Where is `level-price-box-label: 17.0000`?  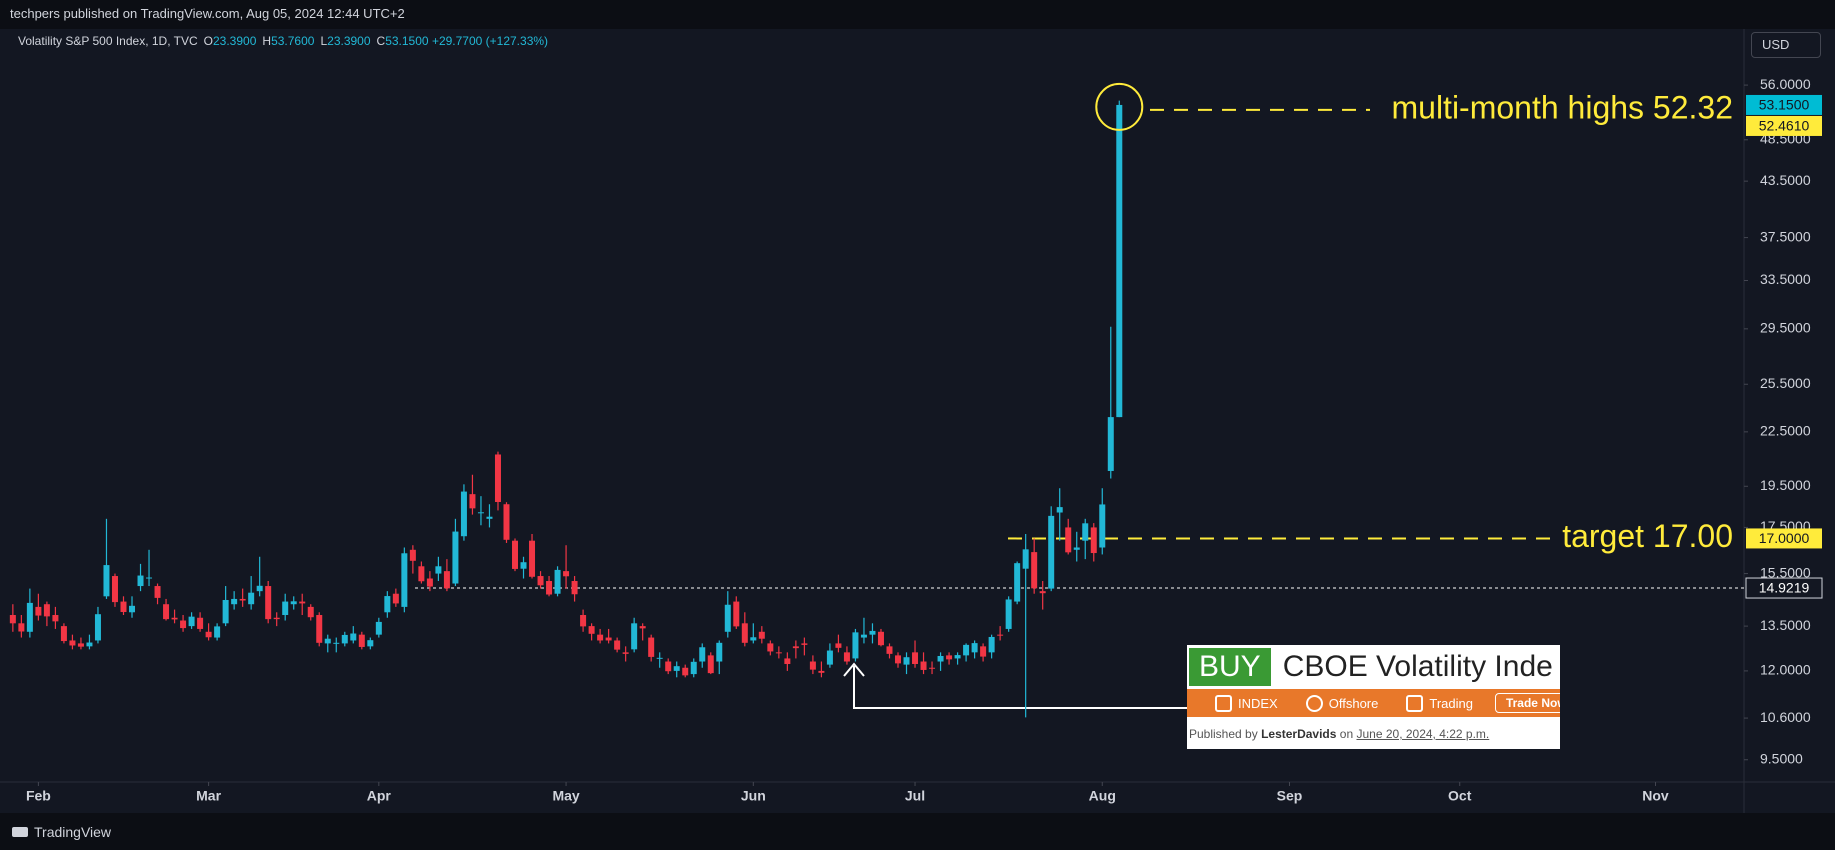 level-price-box-label: 17.0000 is located at coordinates (1784, 538).